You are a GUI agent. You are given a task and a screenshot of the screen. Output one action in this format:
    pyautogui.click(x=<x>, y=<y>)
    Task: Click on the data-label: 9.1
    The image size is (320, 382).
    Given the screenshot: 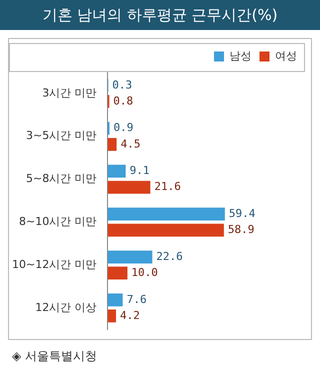 What is the action you would take?
    pyautogui.click(x=140, y=171)
    